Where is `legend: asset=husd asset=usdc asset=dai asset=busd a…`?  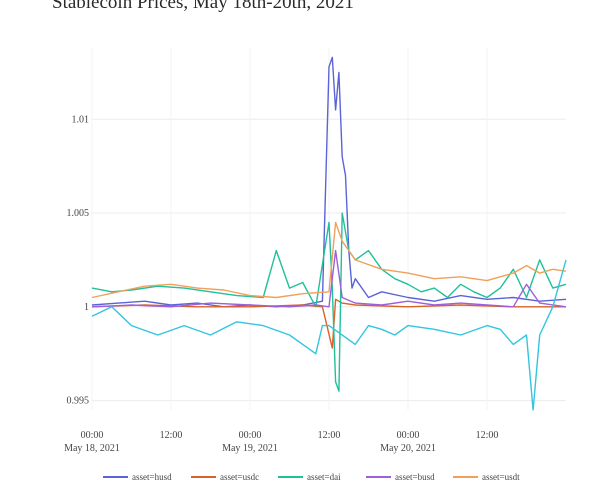 legend: asset=husd asset=usdc asset=dai asset=busd a… is located at coordinates (311, 477).